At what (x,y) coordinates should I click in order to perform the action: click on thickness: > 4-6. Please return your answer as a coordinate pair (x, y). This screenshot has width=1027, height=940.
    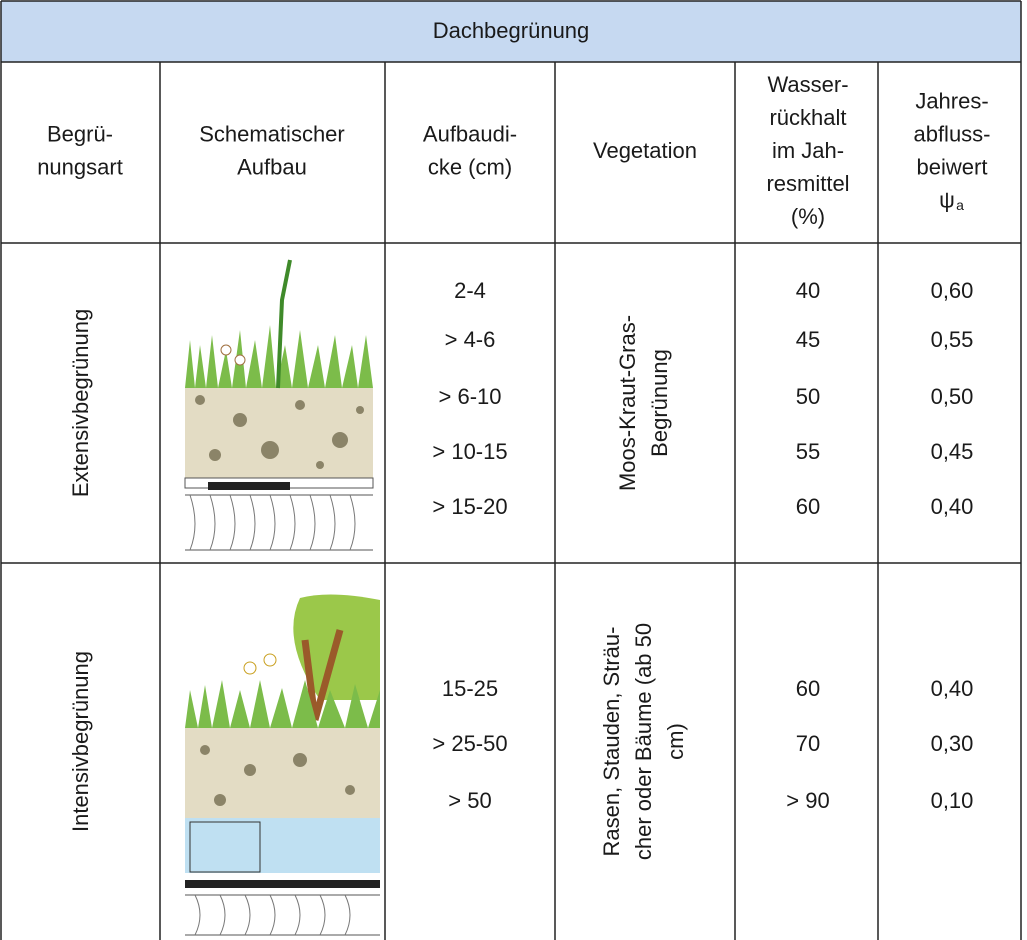
    Looking at the image, I should click on (470, 339).